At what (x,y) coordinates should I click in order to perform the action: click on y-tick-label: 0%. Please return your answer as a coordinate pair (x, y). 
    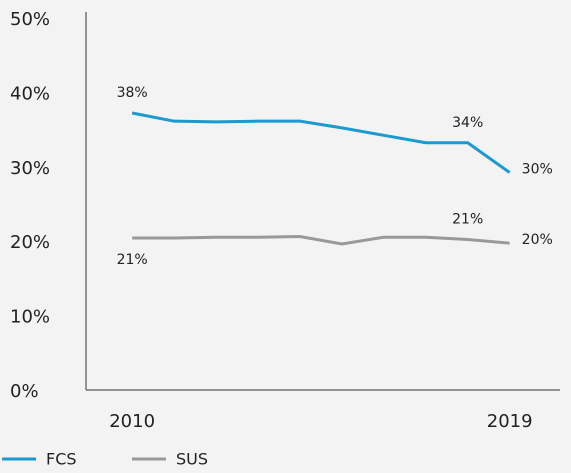
    Looking at the image, I should click on (24, 391).